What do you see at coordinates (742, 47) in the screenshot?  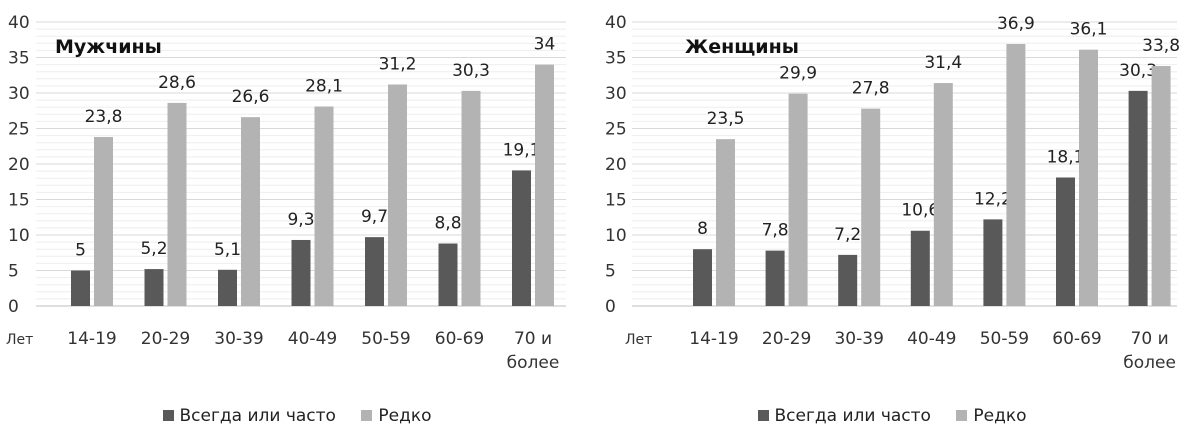 I see `chart-title: Женщины` at bounding box center [742, 47].